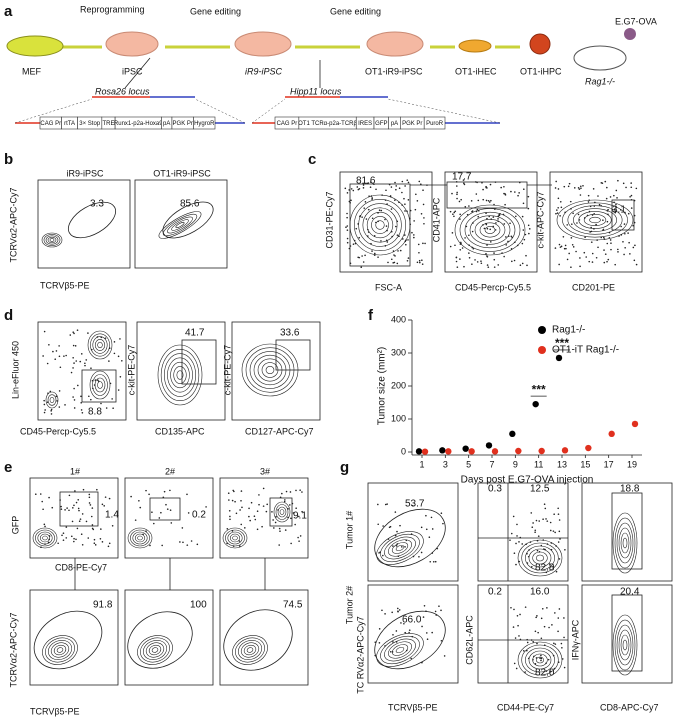 The height and width of the screenshot is (728, 685). What do you see at coordinates (394, 124) in the screenshot?
I see `construct-label: pA` at bounding box center [394, 124].